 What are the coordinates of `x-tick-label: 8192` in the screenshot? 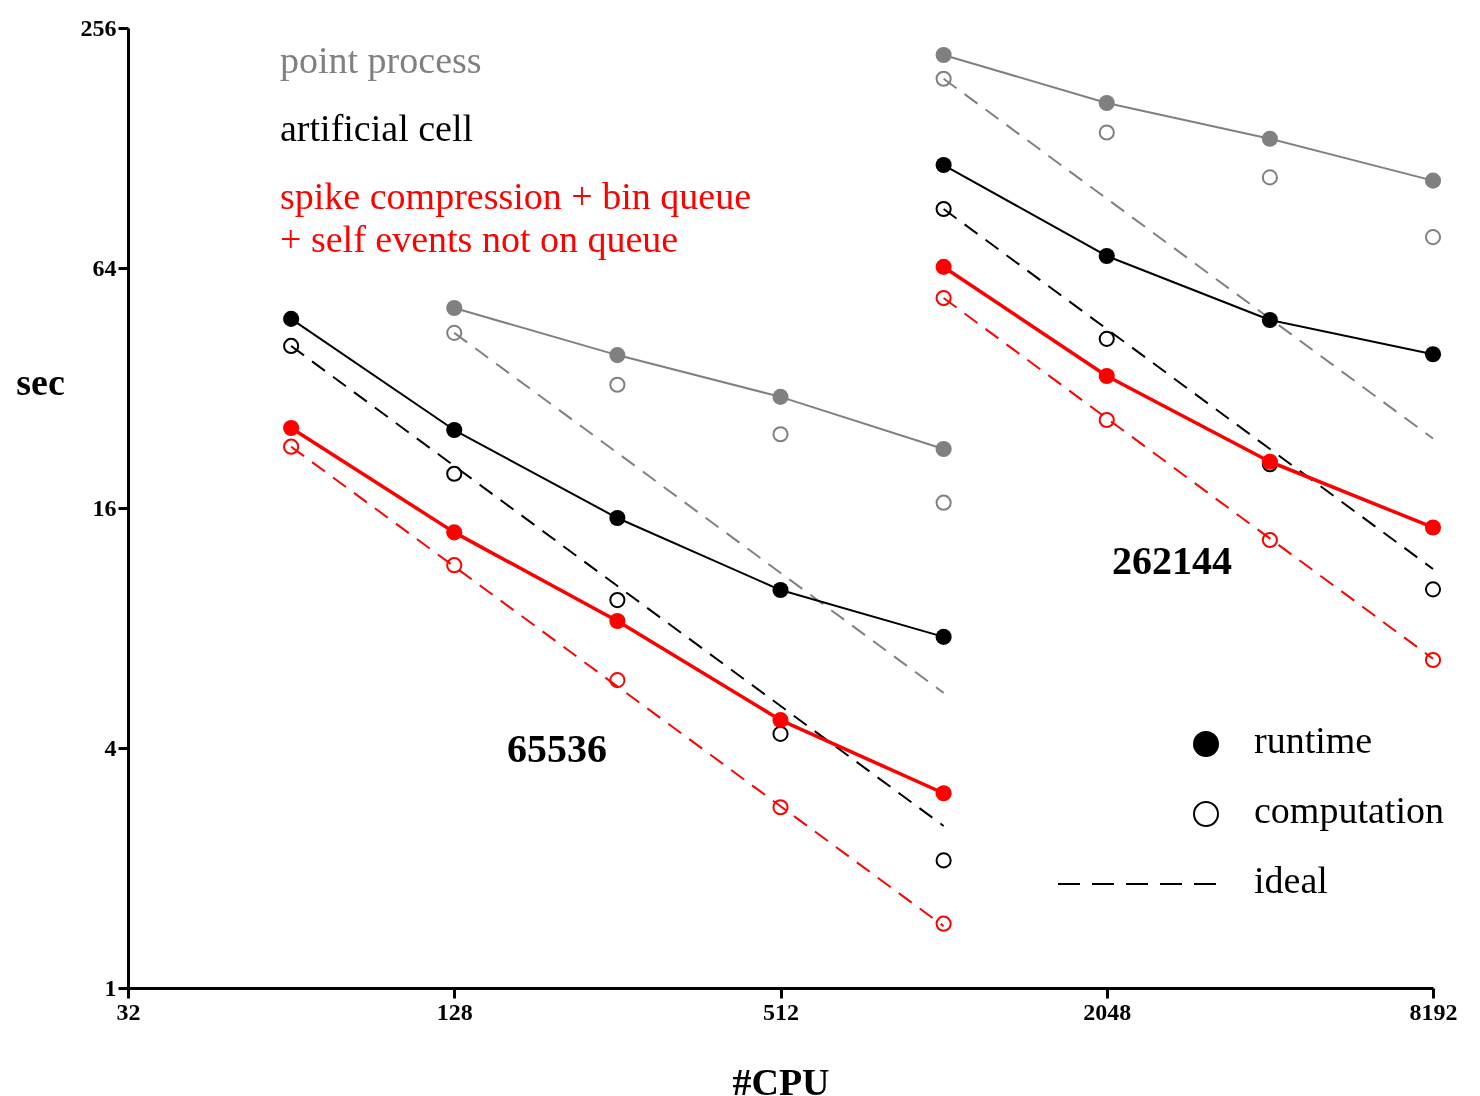 It's located at (1433, 1011).